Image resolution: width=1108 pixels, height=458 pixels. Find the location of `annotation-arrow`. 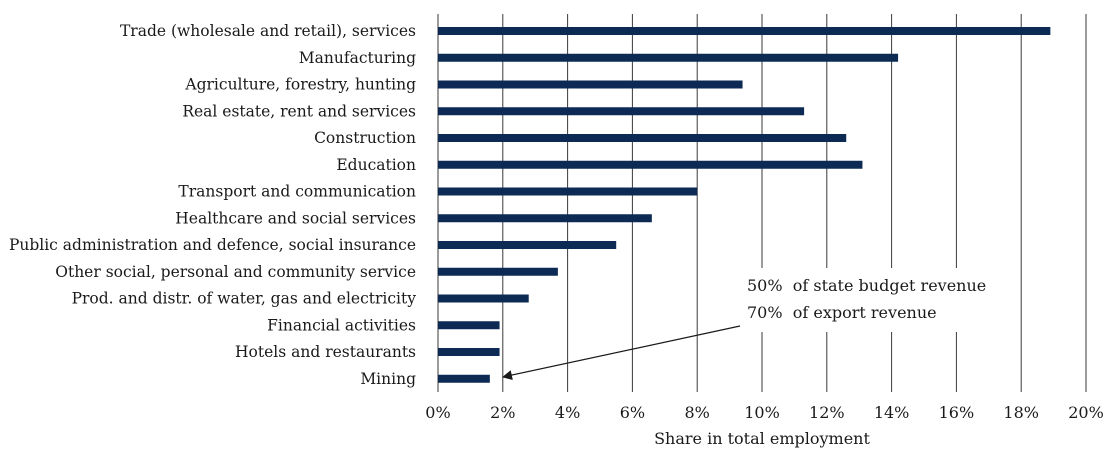

annotation-arrow is located at coordinates (621, 352).